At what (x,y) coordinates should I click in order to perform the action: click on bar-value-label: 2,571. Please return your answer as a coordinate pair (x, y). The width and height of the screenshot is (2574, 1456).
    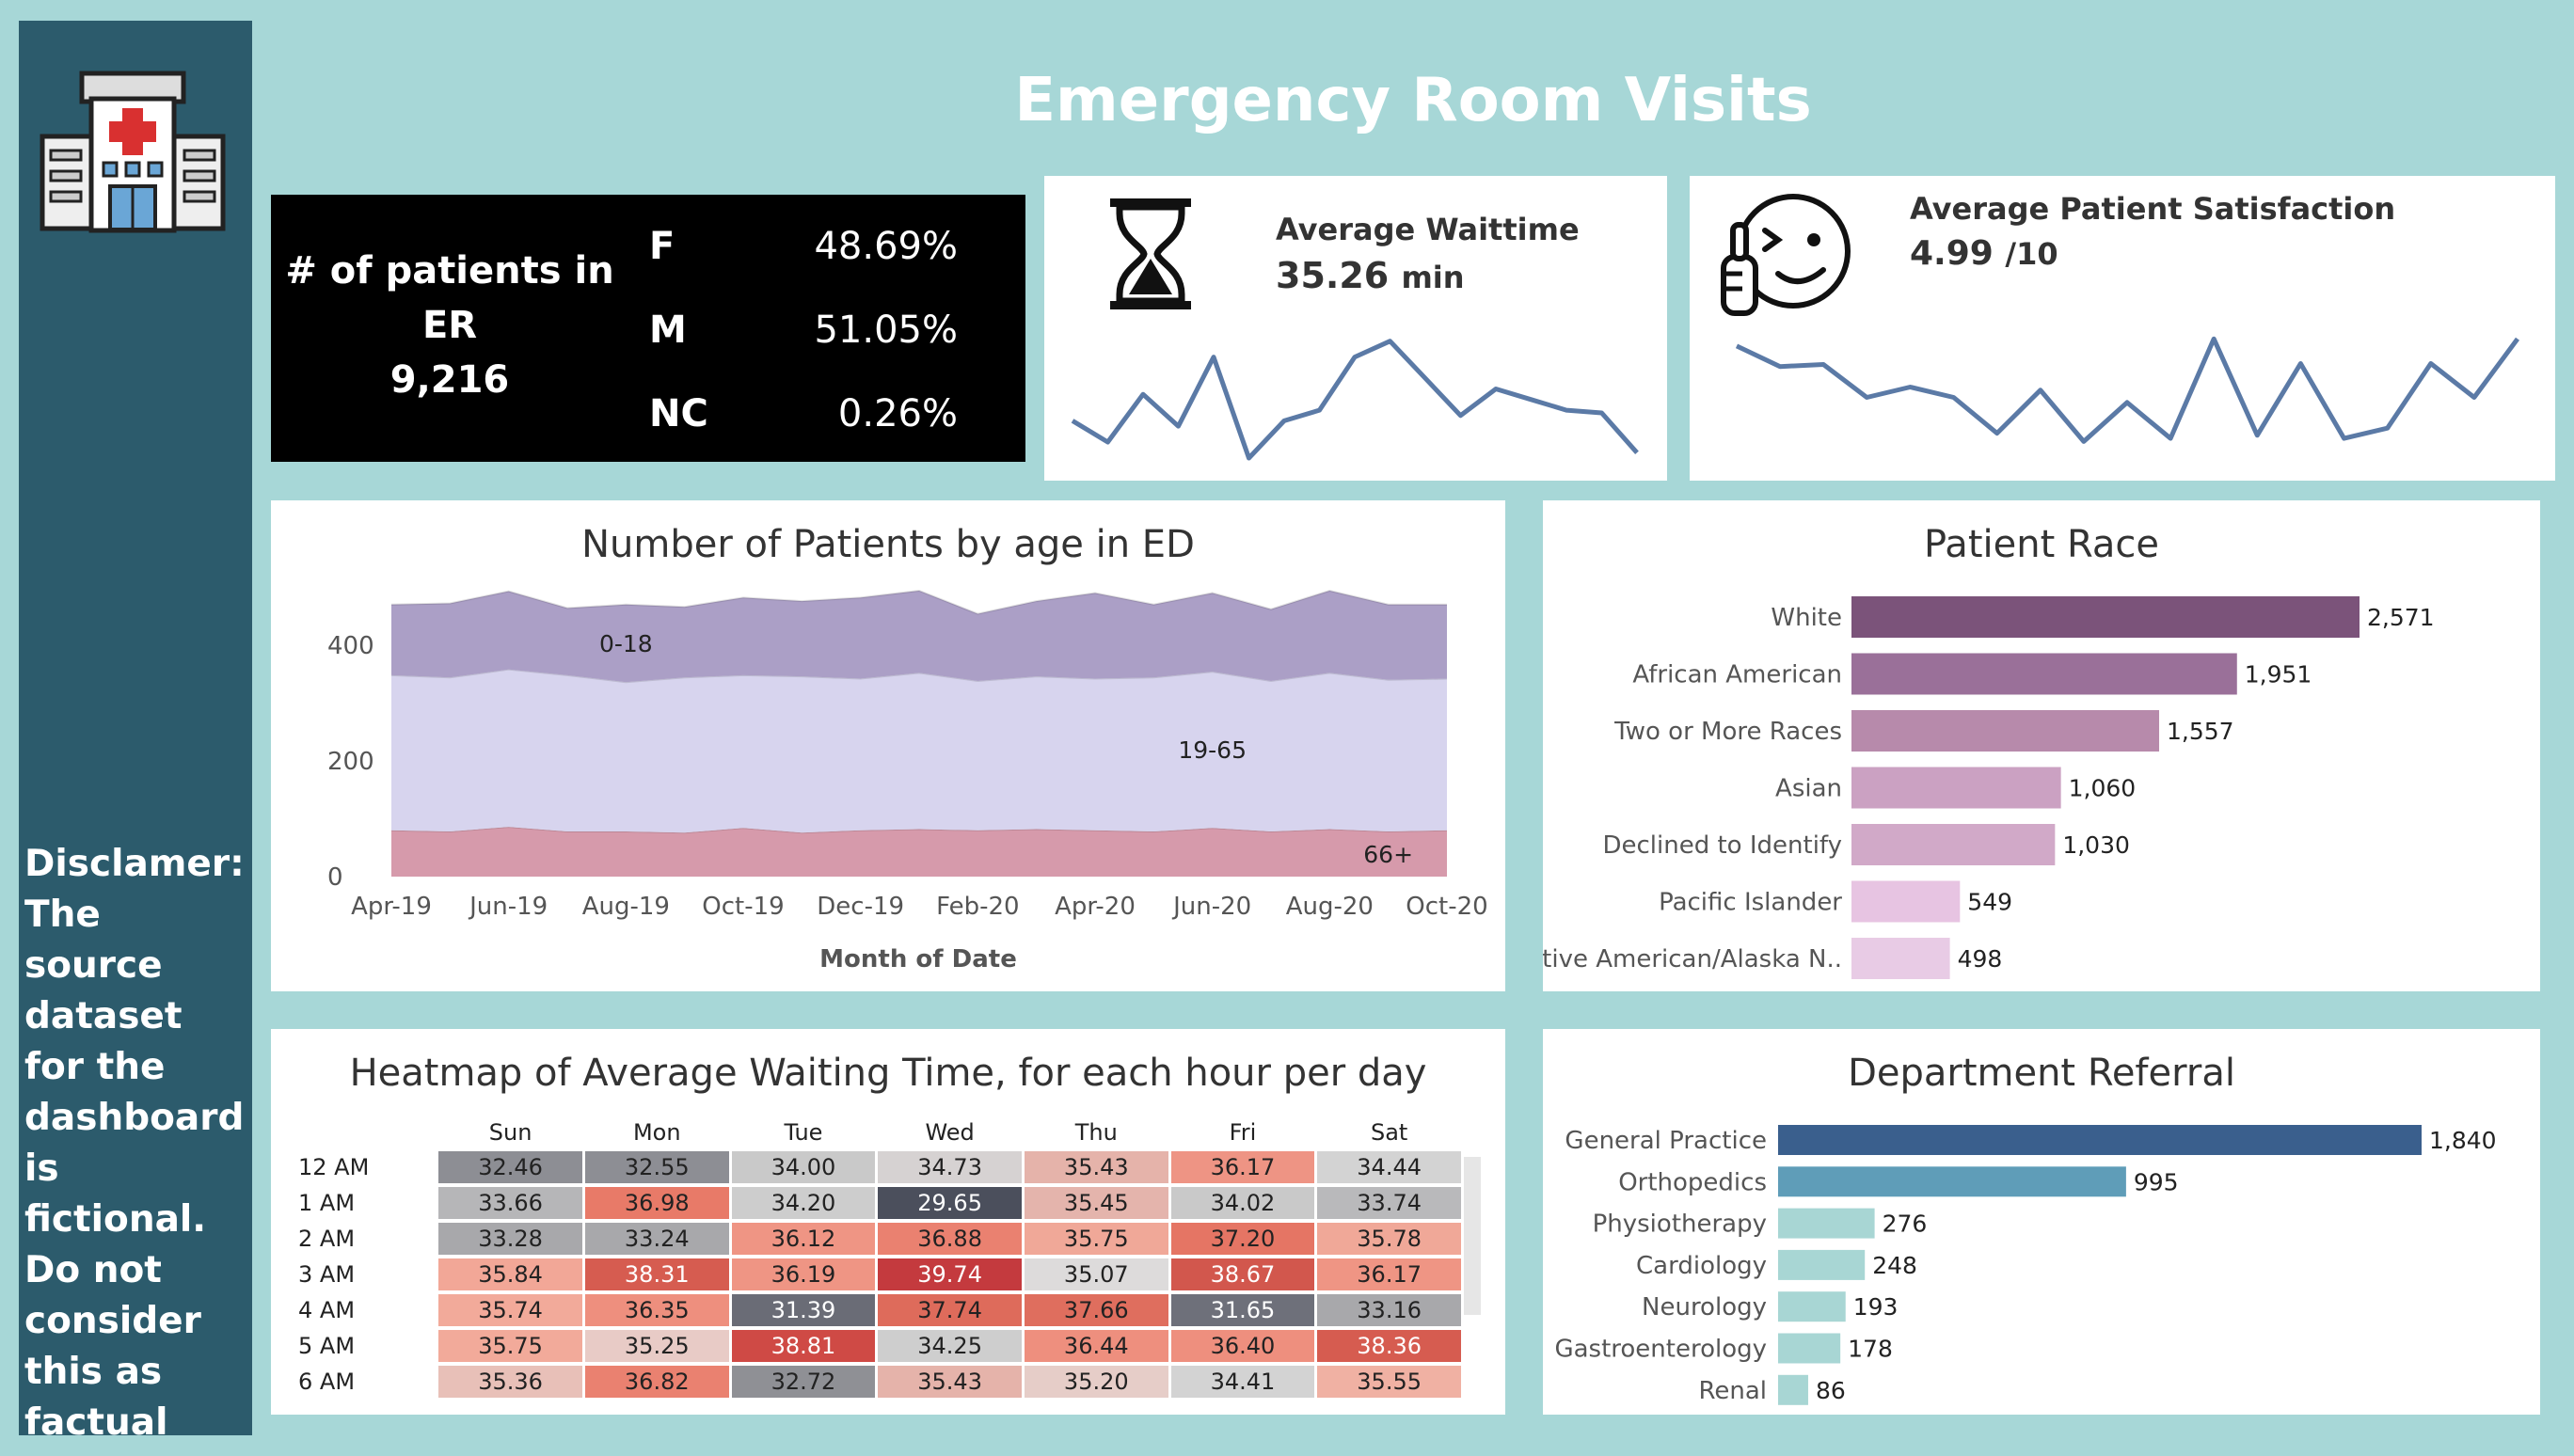
    Looking at the image, I should click on (2401, 617).